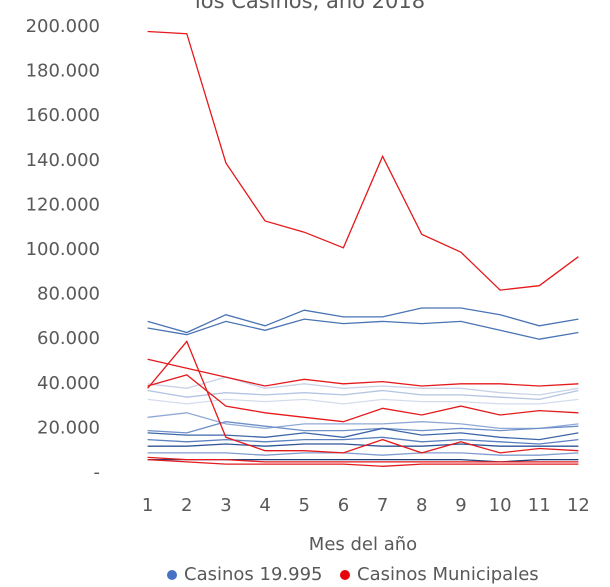 The width and height of the screenshot is (610, 587). I want to click on y-tick-label: 200.000, so click(63, 26).